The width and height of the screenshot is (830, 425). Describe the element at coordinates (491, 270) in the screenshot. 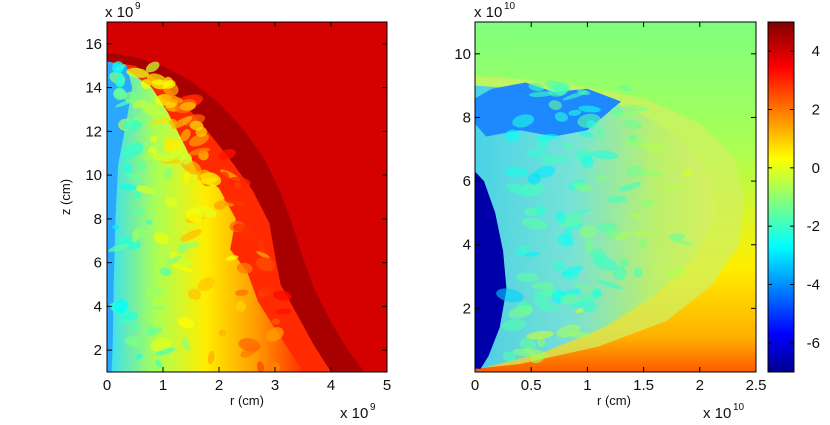

I see `right-core-region` at that location.